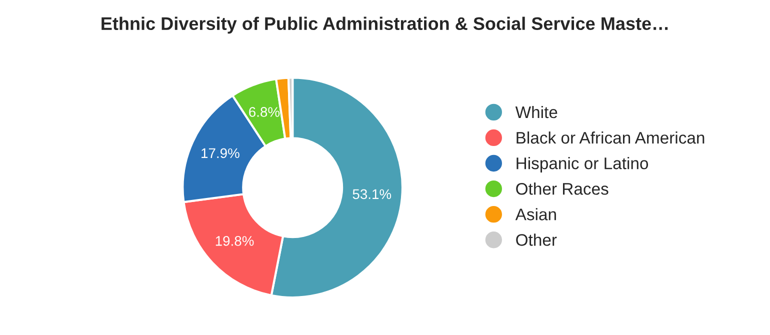 The width and height of the screenshot is (770, 335). What do you see at coordinates (582, 165) in the screenshot?
I see `legend-label: Hispanic or Latino` at bounding box center [582, 165].